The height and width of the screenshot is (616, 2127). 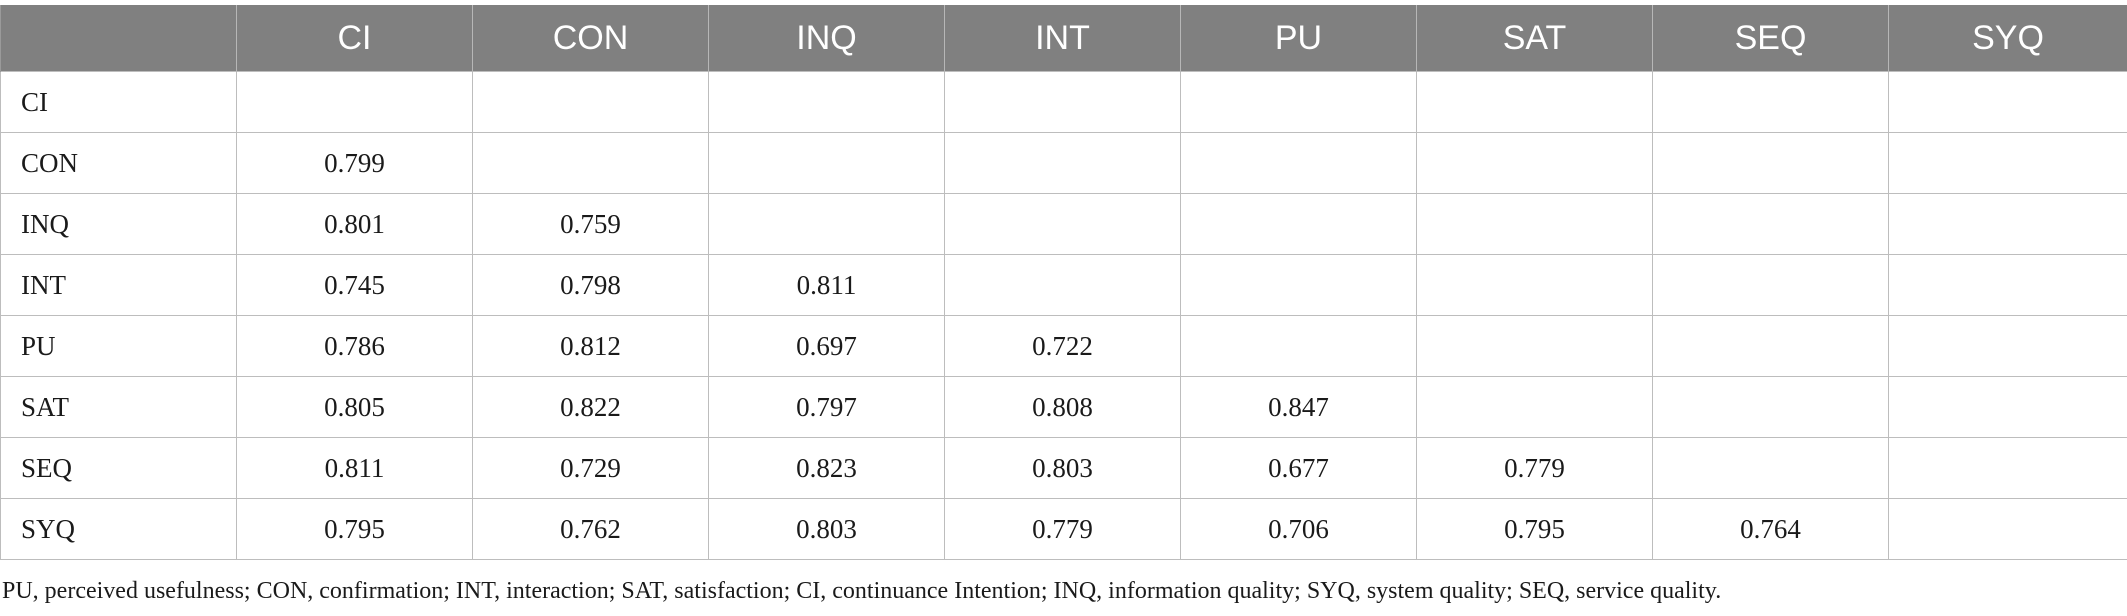 I want to click on row-label: SAT, so click(x=118, y=407).